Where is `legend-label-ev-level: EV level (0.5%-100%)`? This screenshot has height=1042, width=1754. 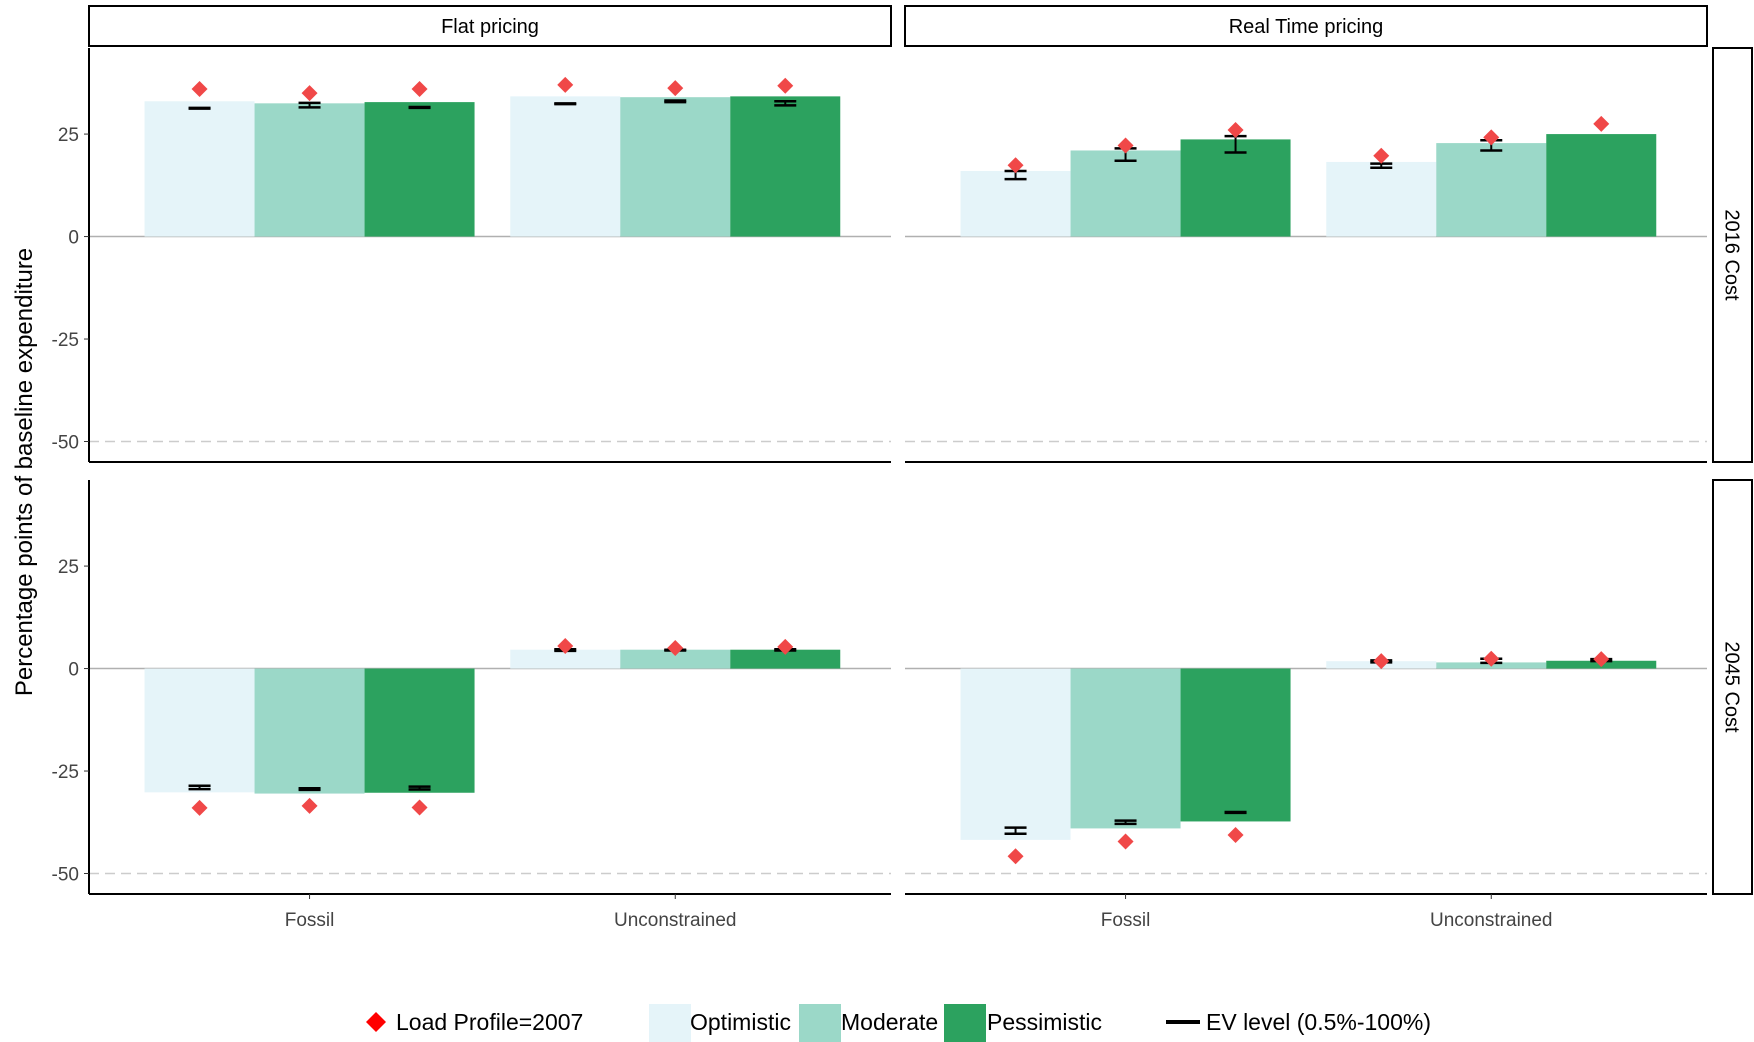 legend-label-ev-level: EV level (0.5%-100%) is located at coordinates (1318, 1022).